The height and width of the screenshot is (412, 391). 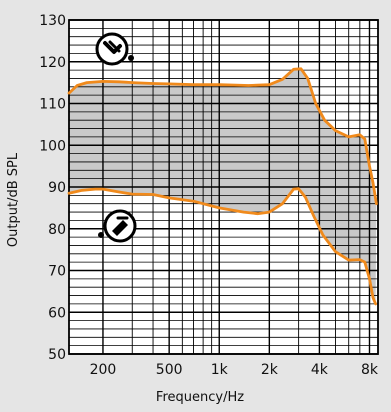 I want to click on y-tick-label: 70, so click(x=57, y=272).